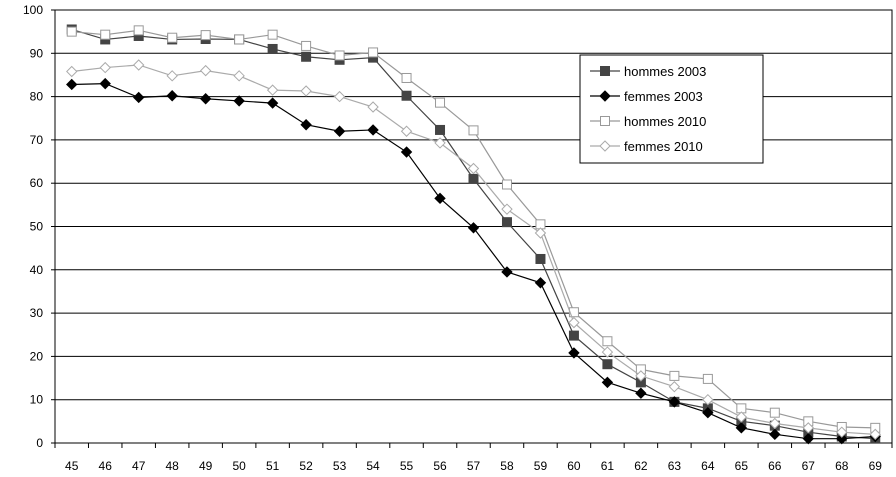 The width and height of the screenshot is (896, 477). Describe the element at coordinates (663, 96) in the screenshot. I see `legend-label: femmes 2003` at that location.